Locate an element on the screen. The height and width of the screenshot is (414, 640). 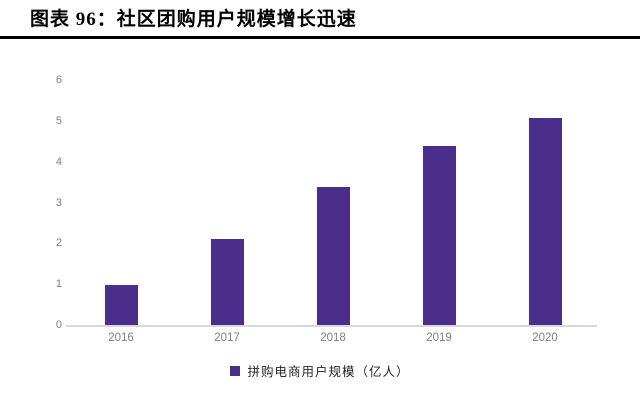
bar-2016 is located at coordinates (121, 305).